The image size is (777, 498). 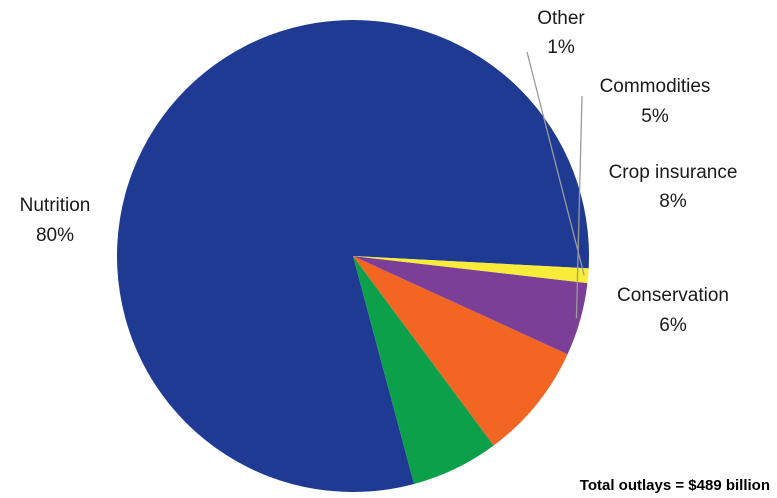 I want to click on slice-value-crop-insurance: 8%, so click(x=673, y=201).